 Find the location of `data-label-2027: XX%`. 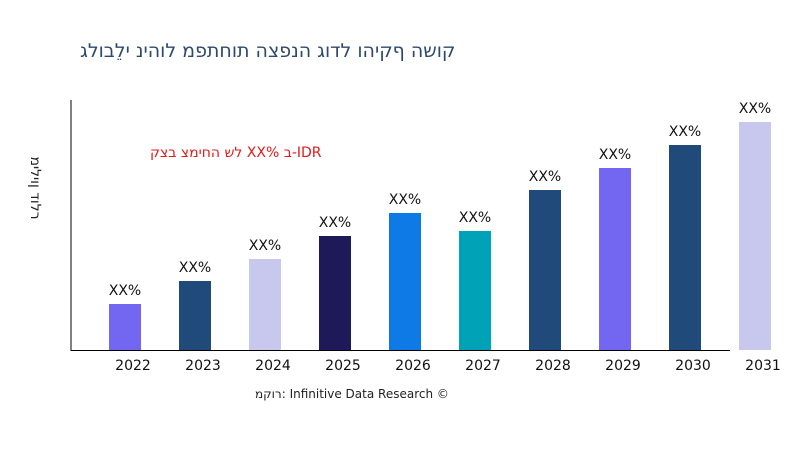

data-label-2027: XX% is located at coordinates (475, 218).